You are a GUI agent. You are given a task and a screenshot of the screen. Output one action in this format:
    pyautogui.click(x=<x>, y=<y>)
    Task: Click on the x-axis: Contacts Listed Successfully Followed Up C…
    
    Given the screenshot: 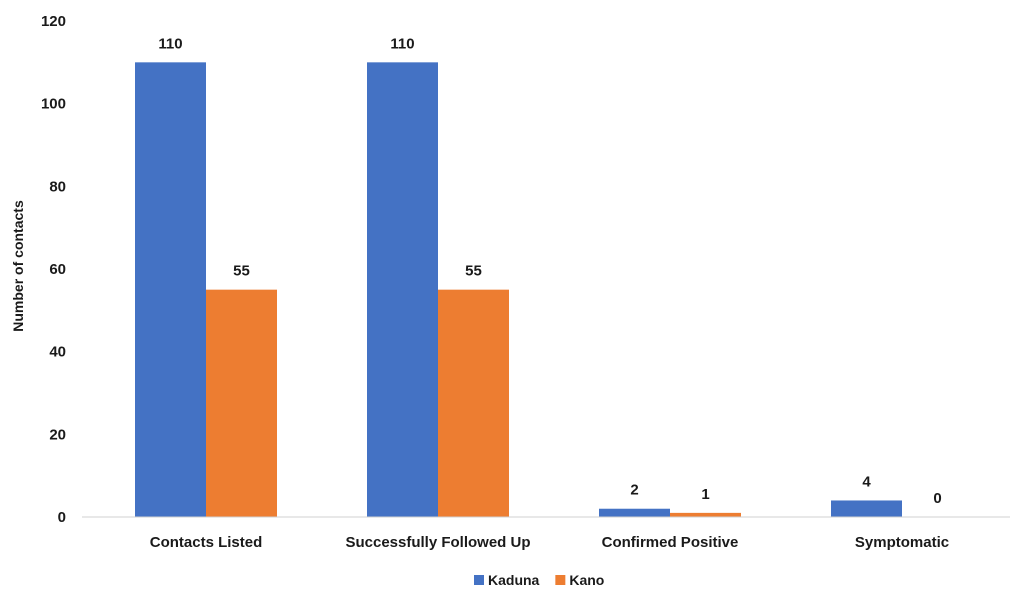 What is the action you would take?
    pyautogui.click(x=549, y=542)
    